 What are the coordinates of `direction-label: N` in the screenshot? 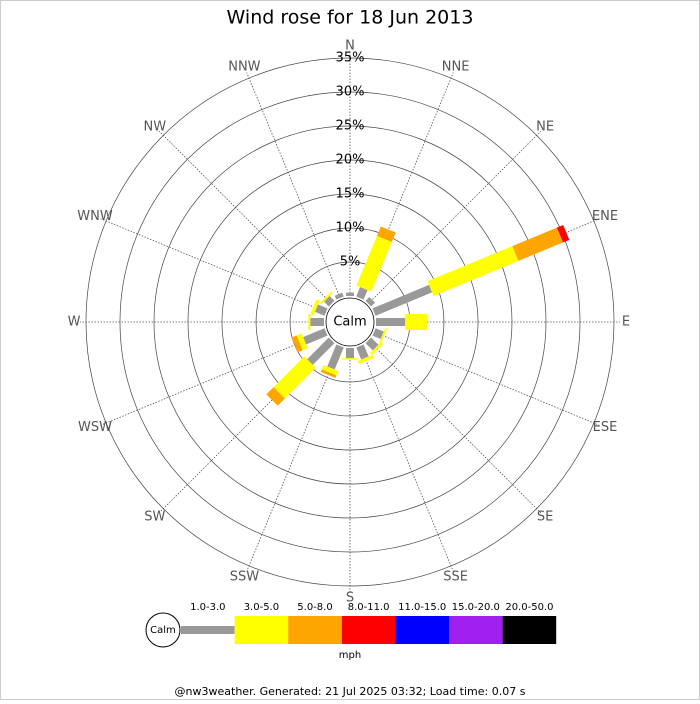 It's located at (350, 46).